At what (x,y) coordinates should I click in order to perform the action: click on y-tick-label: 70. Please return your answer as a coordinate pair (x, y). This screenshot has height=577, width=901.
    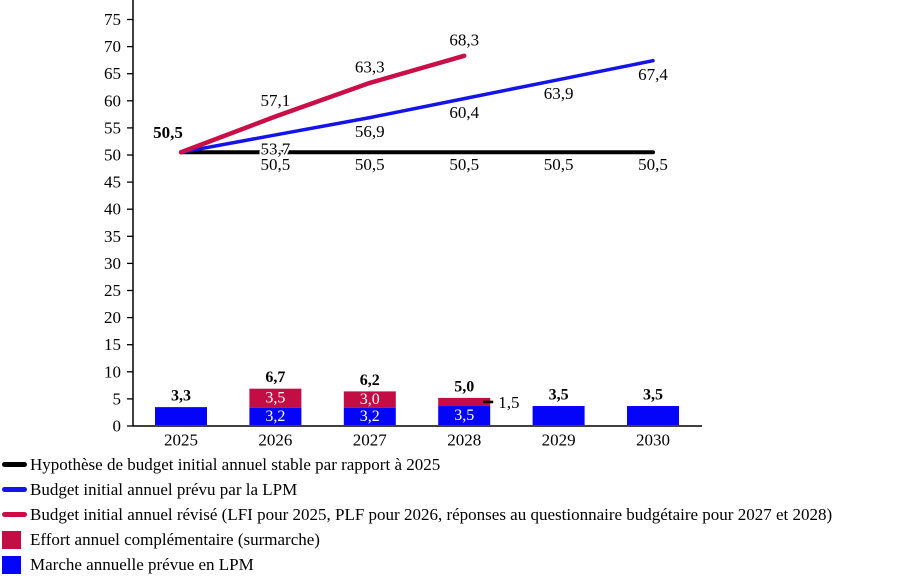
    Looking at the image, I should click on (112, 46).